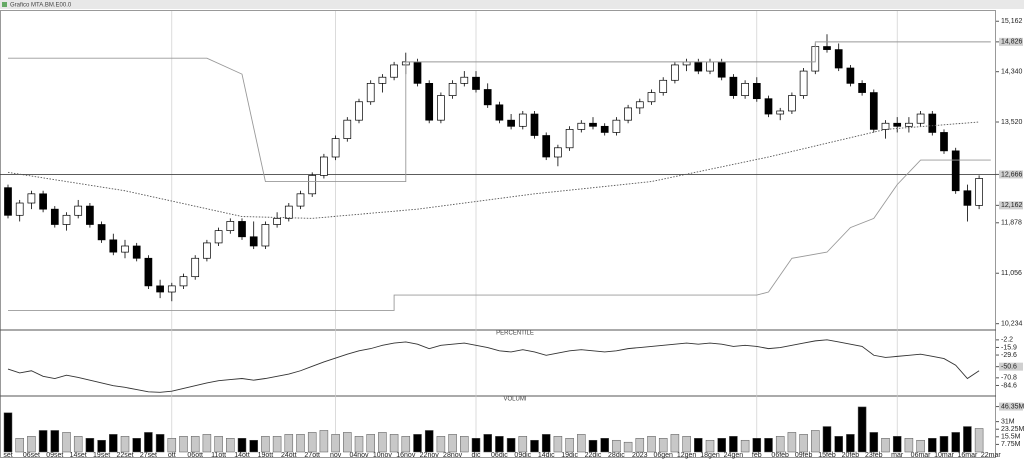 The height and width of the screenshot is (459, 1024). Describe the element at coordinates (336, 455) in the screenshot. I see `x-tick-label: nov` at that location.